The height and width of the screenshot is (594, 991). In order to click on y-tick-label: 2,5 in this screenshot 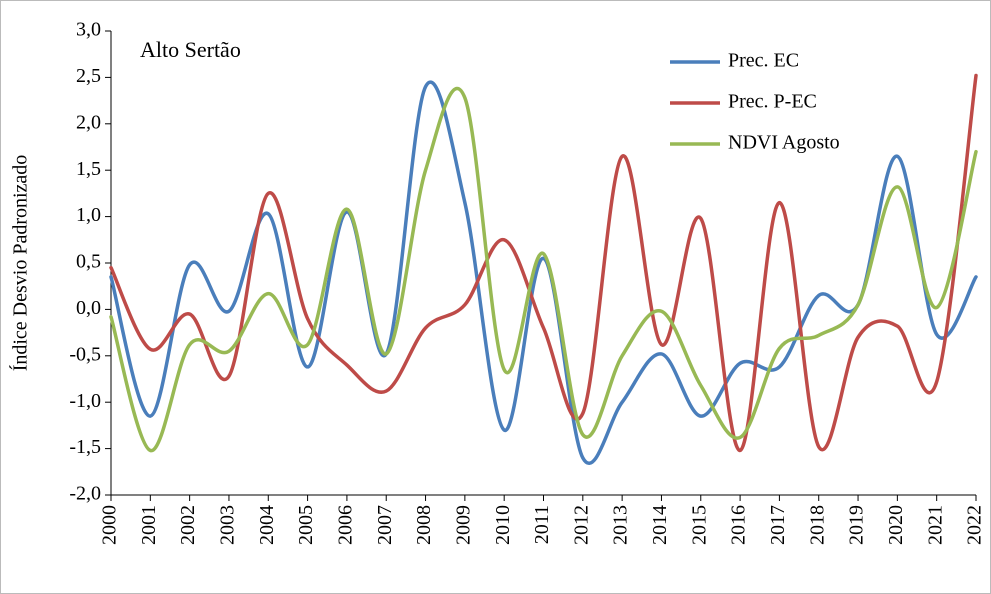, I will do `click(88, 76)`.